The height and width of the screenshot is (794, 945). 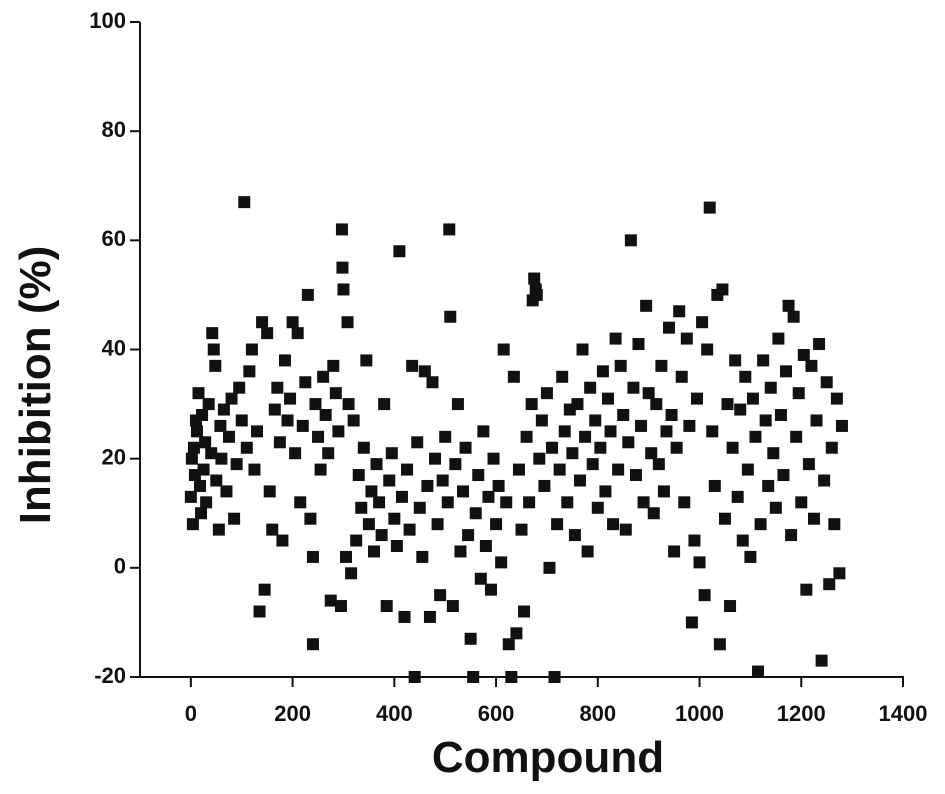 What do you see at coordinates (110, 675) in the screenshot?
I see `y-tick-label: -20` at bounding box center [110, 675].